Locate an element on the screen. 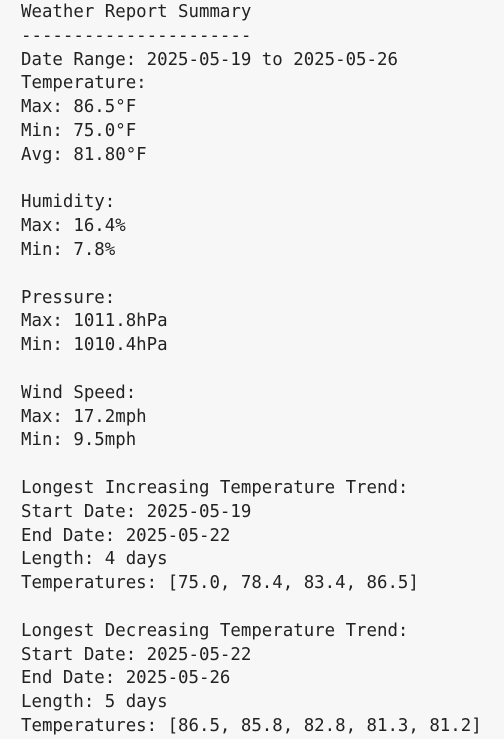 Image resolution: width=504 pixels, height=739 pixels. date-range: Date Range: 2025-05-19 to 2025-05-26 is located at coordinates (209, 59).